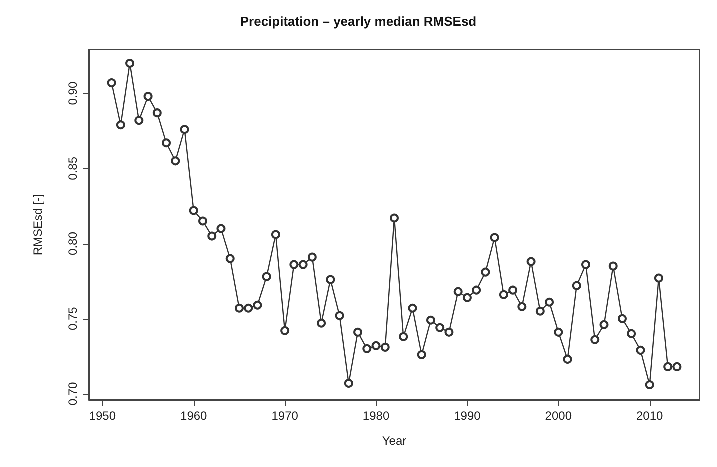 This screenshot has width=717, height=467. What do you see at coordinates (468, 416) in the screenshot?
I see `x-tick-label: 1990` at bounding box center [468, 416].